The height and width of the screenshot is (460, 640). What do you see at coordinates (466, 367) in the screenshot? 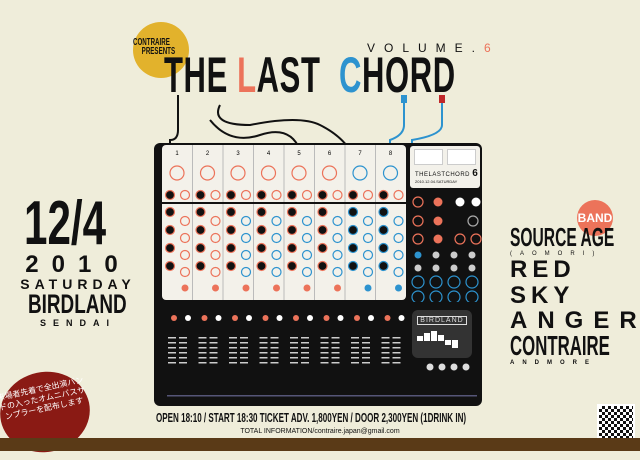
I see `master-button` at bounding box center [466, 367].